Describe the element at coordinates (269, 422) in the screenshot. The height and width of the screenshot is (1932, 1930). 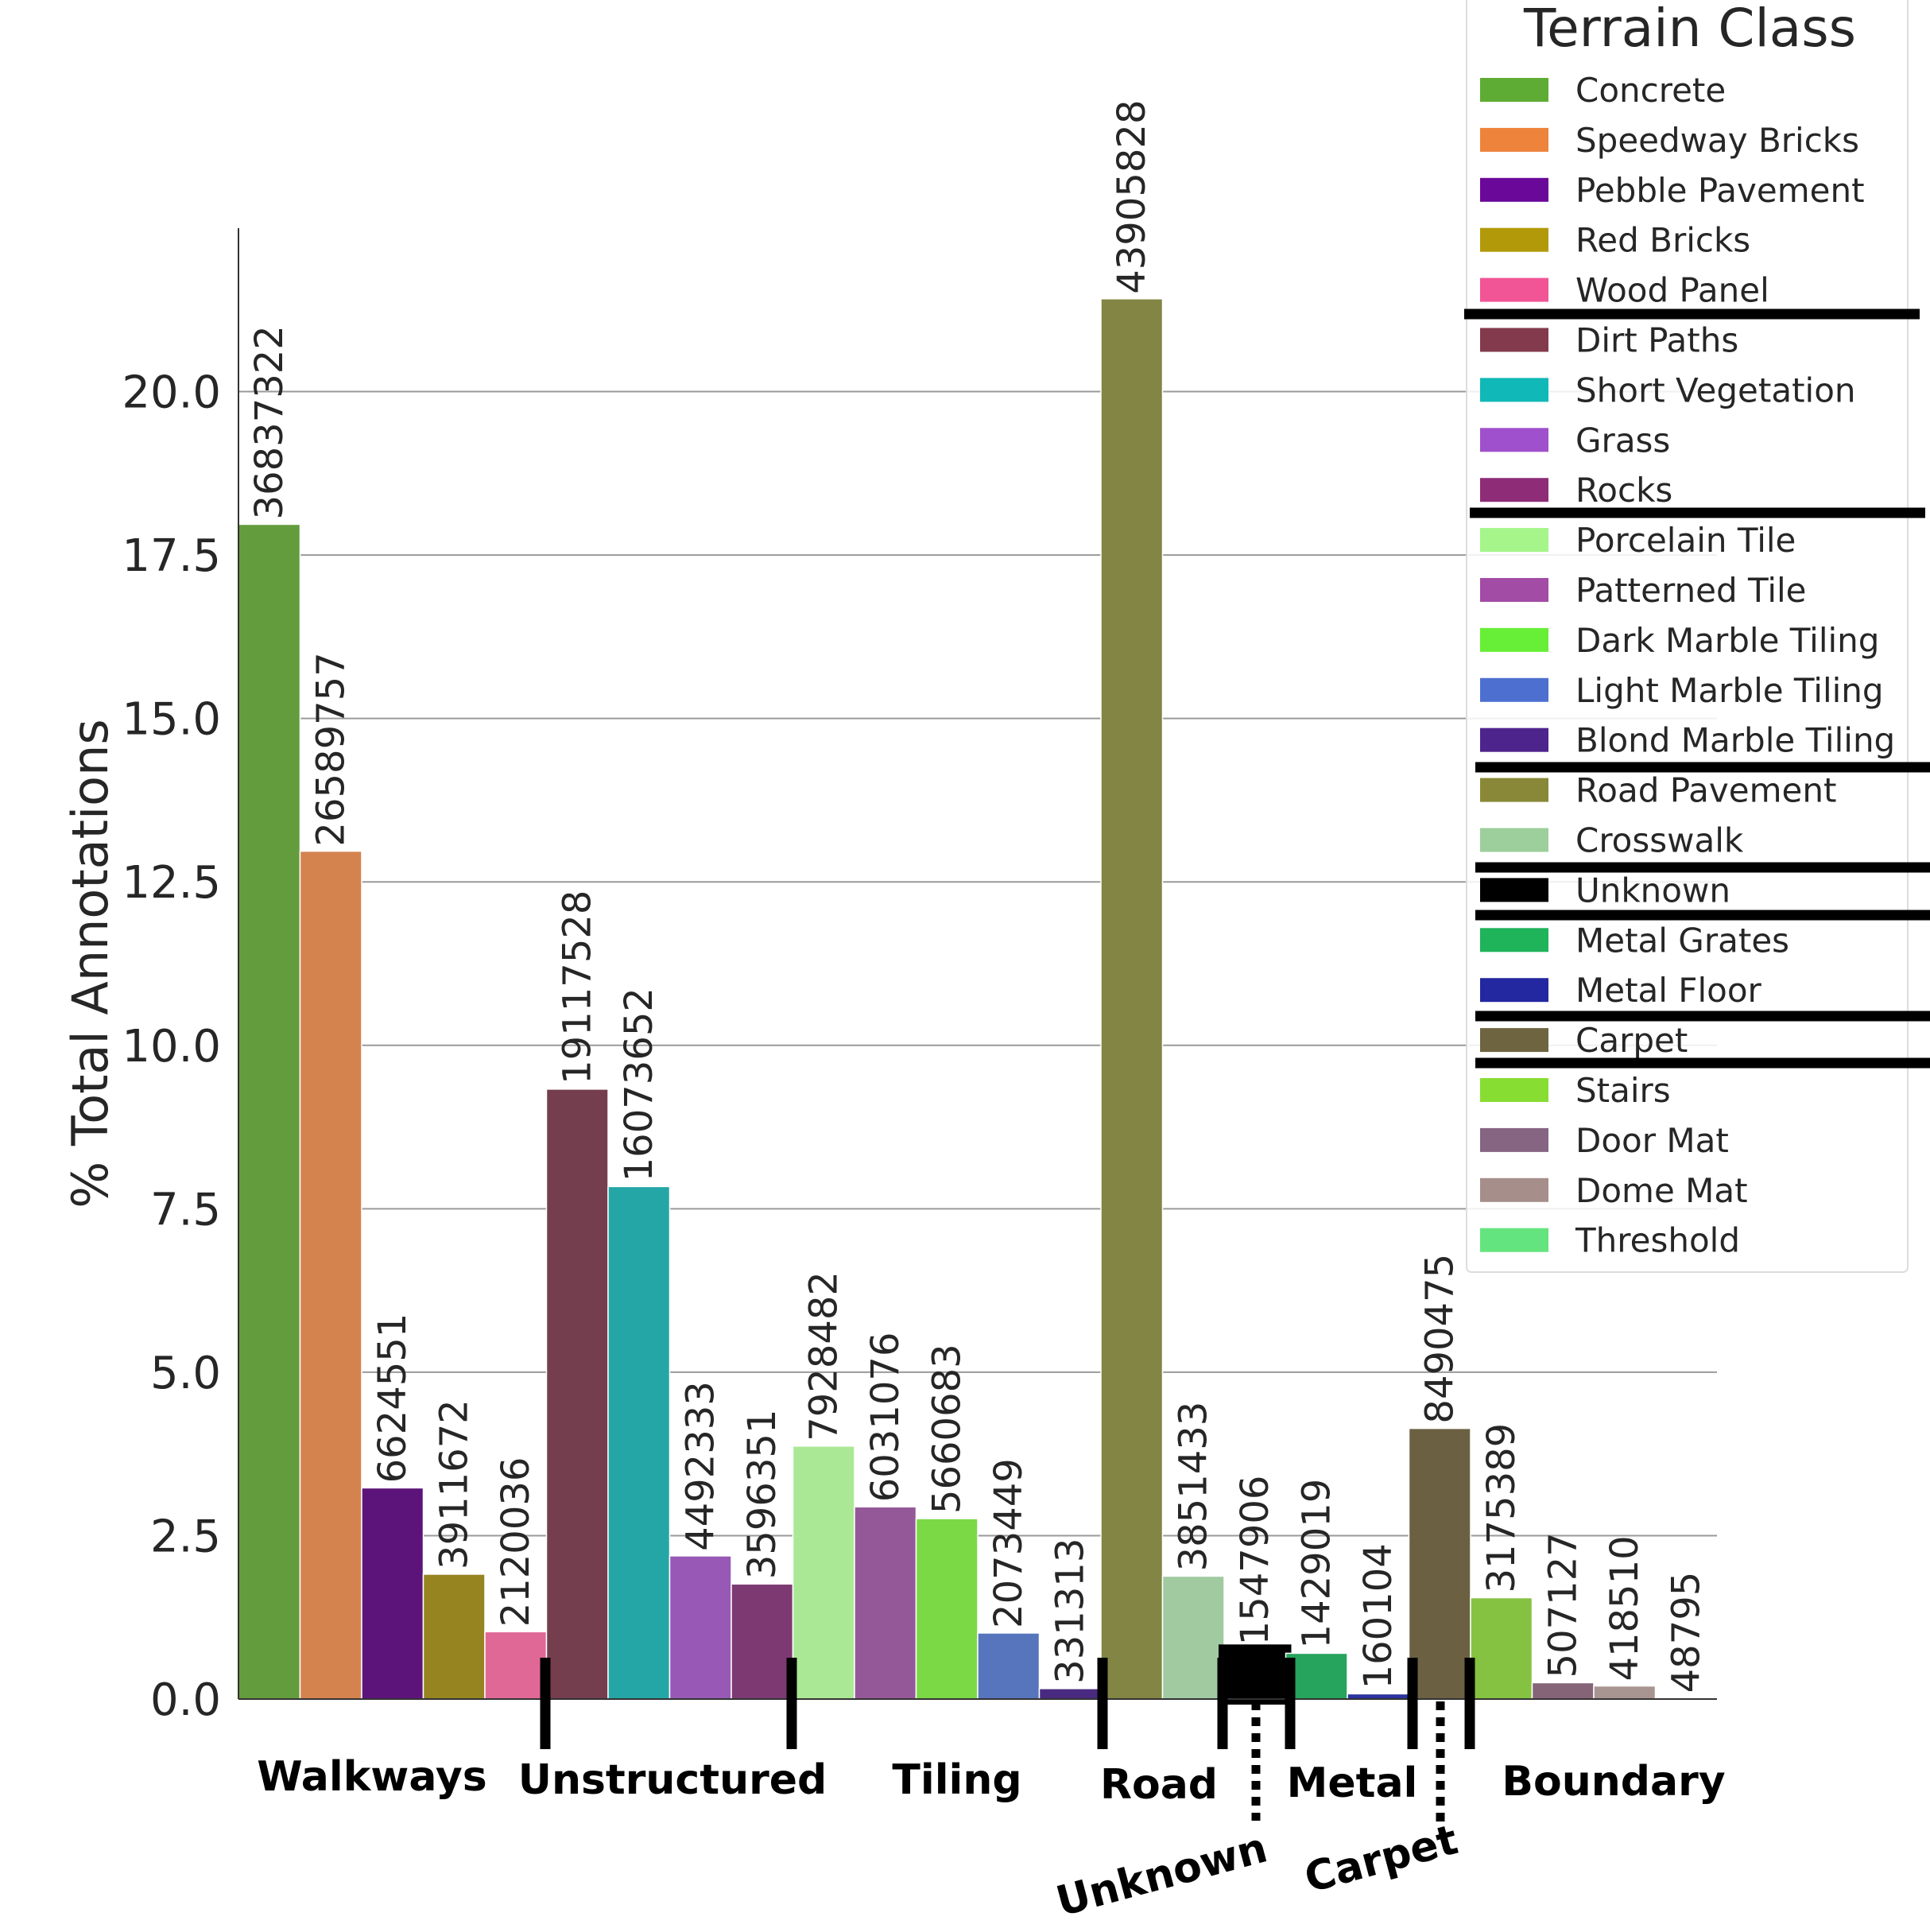
I see `bar-value-label: 36837322` at that location.